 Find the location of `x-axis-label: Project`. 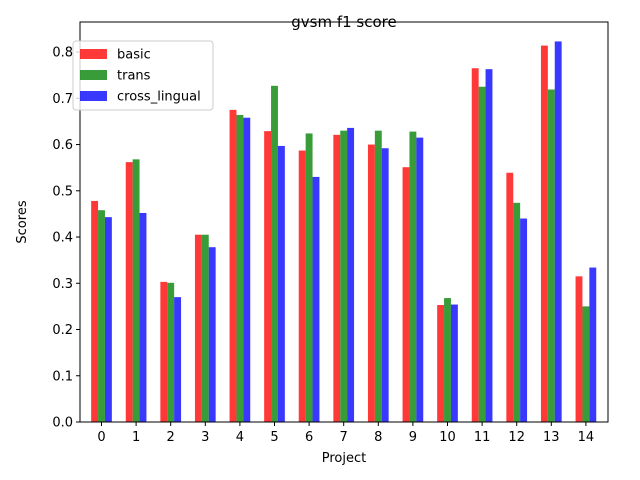

x-axis-label: Project is located at coordinates (344, 458).